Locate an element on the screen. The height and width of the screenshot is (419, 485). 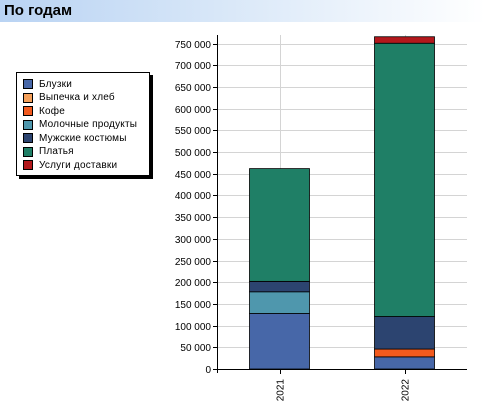
legend-label: Услуги доставки is located at coordinates (78, 165).